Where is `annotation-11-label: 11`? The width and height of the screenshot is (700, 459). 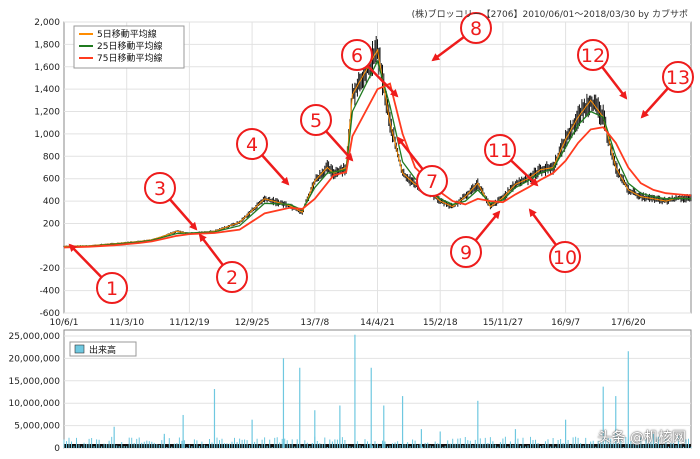
annotation-11-label: 11 is located at coordinates (500, 151).